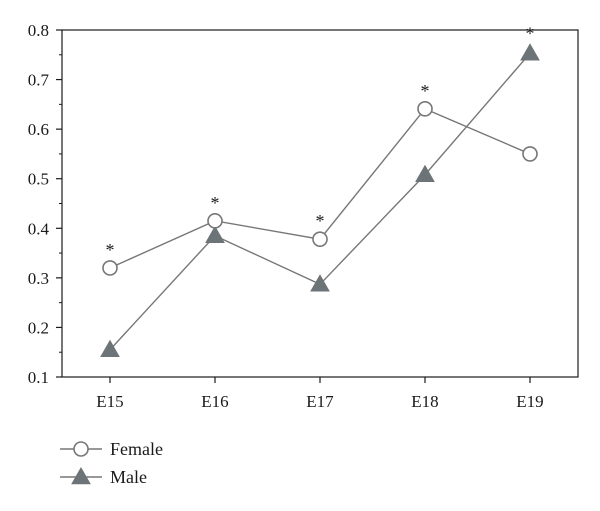 Image resolution: width=600 pixels, height=511 pixels. What do you see at coordinates (530, 33) in the screenshot?
I see `male-significance-marker: *` at bounding box center [530, 33].